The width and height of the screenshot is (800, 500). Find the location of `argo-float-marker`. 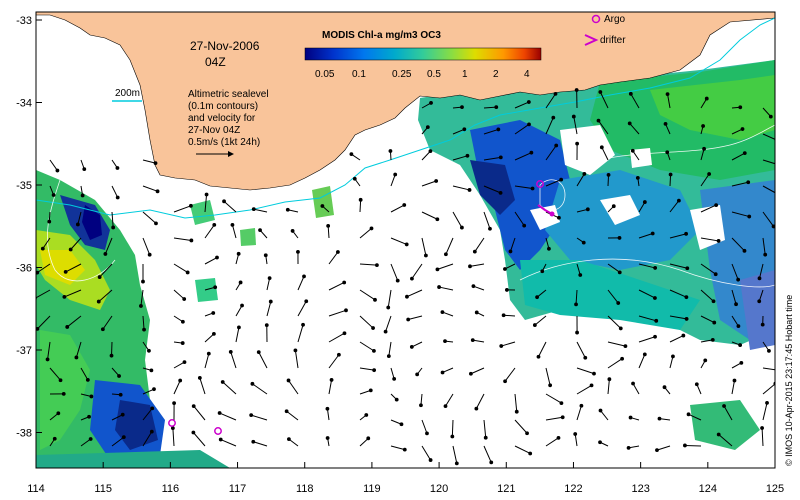

argo-float-marker is located at coordinates (540, 184).